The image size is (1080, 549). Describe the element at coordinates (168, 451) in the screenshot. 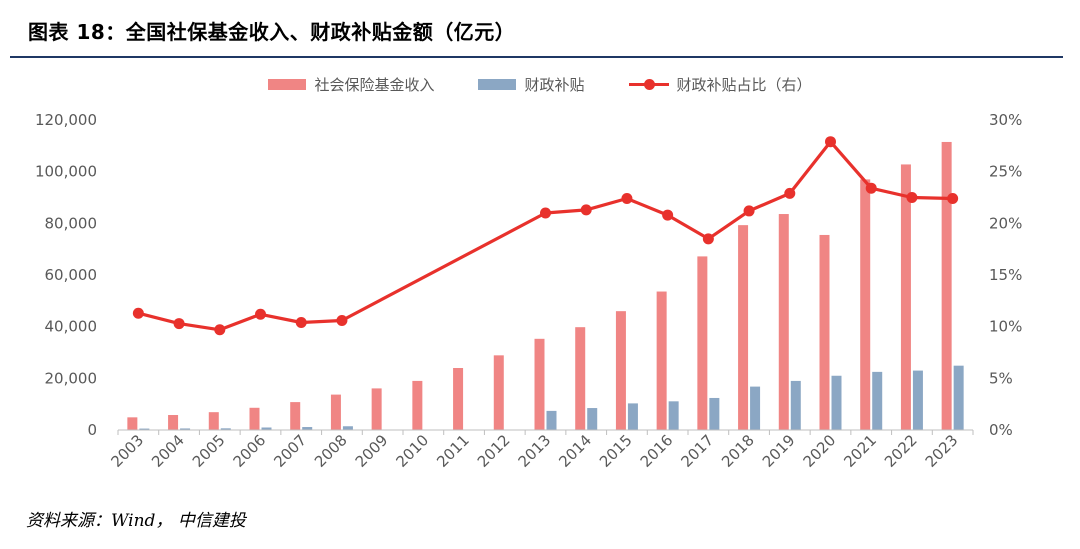

I see `x-tick-label: 2004` at that location.